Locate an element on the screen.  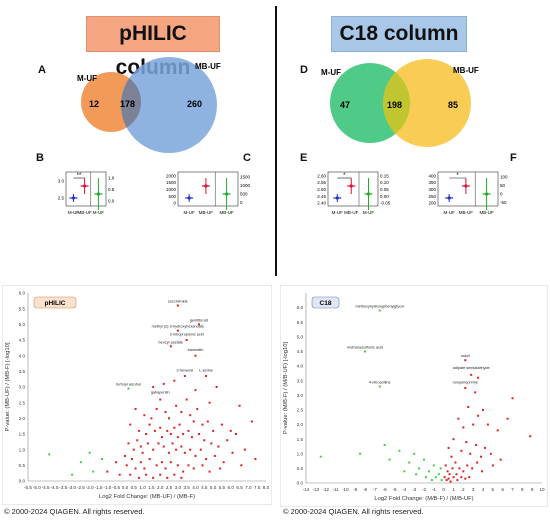
panel-c-left-tick: 1000 is located at coordinates (171, 189).